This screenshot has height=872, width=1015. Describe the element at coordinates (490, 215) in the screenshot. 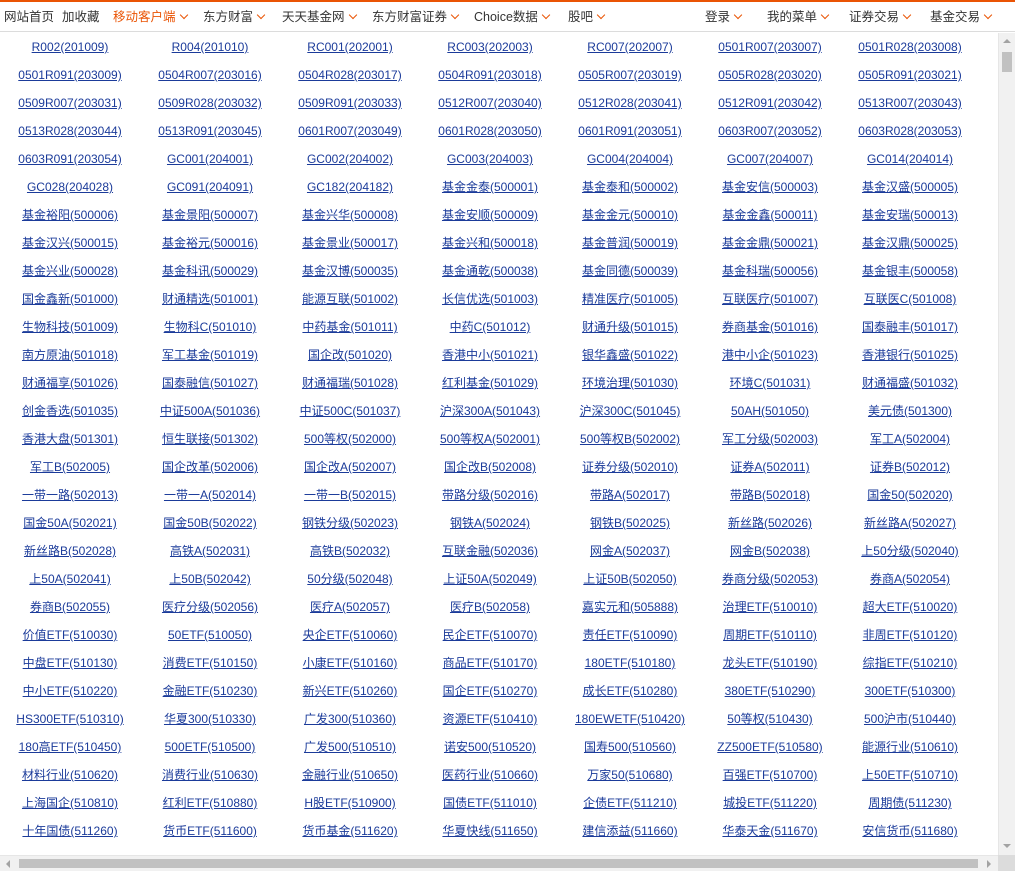

I see `fund-link: 基金安顺(500009)` at that location.